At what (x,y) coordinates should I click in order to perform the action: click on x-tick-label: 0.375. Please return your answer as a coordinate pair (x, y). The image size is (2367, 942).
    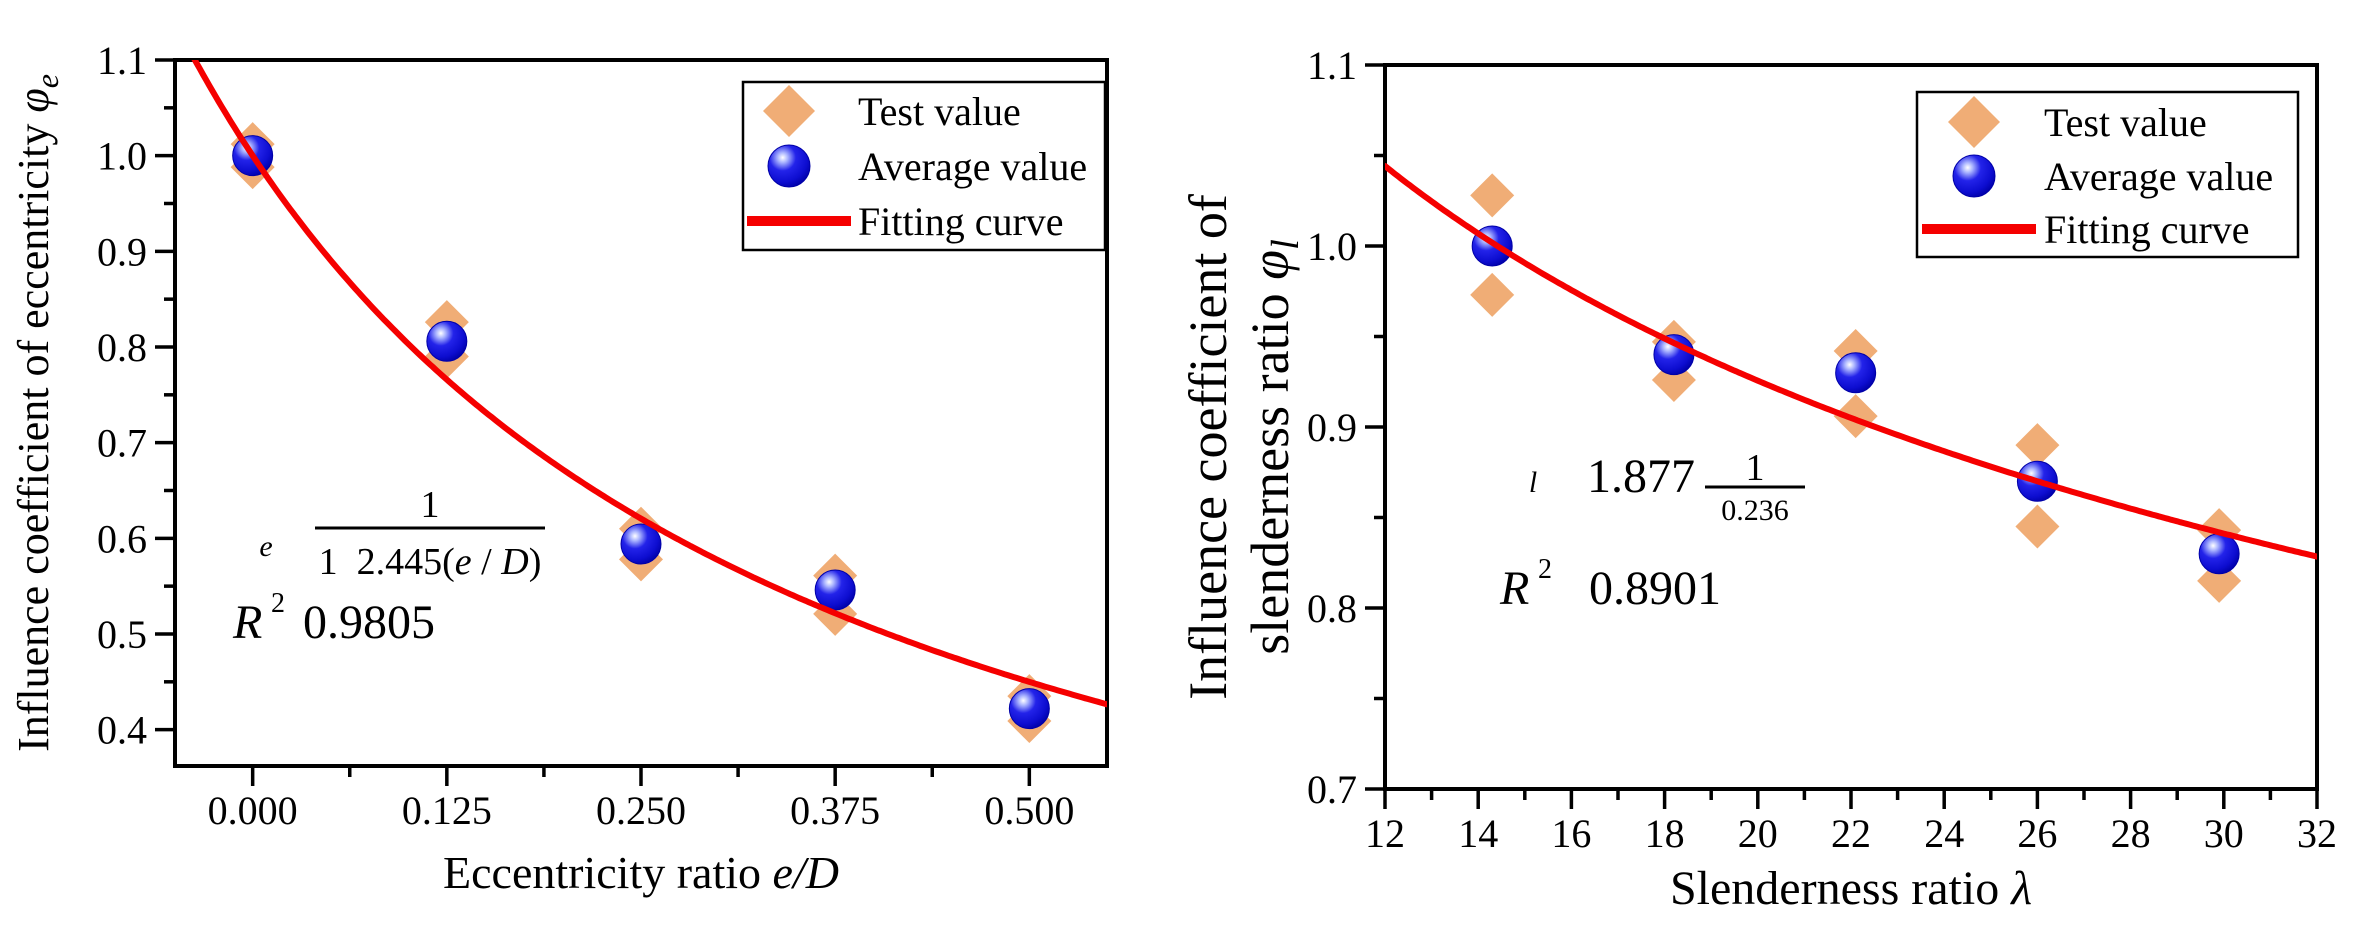
    Looking at the image, I should click on (835, 810).